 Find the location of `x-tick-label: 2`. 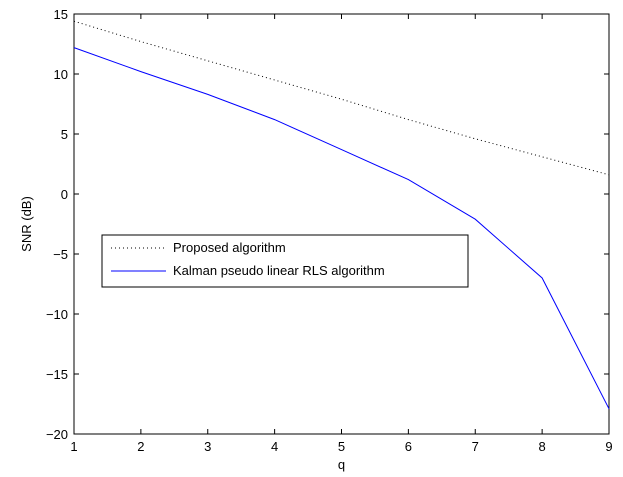

x-tick-label: 2 is located at coordinates (140, 446).